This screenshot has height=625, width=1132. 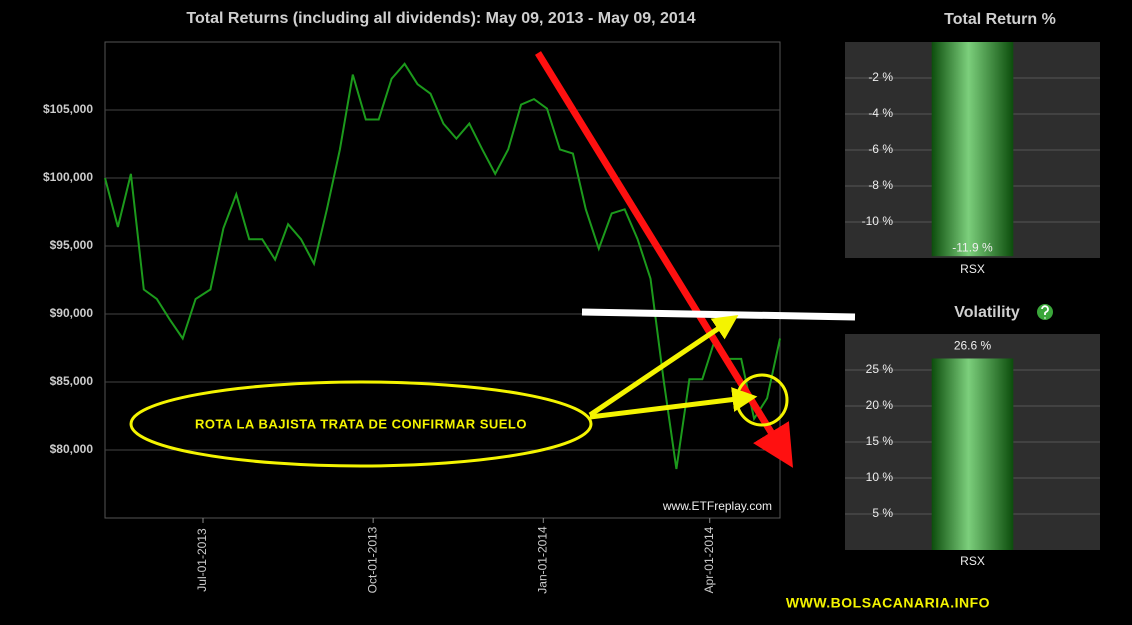 I want to click on y-tick-label: -10 %, so click(x=878, y=221).